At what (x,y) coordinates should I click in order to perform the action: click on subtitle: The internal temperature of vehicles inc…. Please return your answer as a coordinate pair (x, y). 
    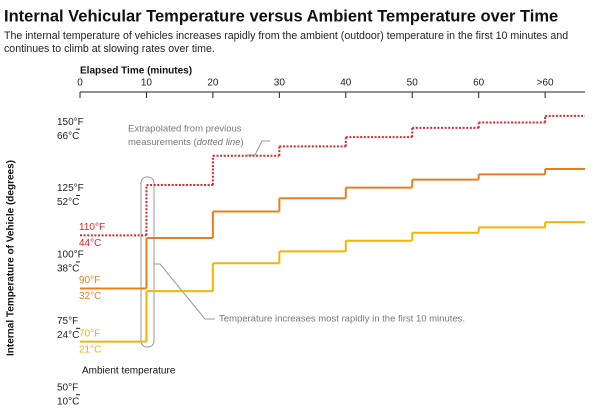
    Looking at the image, I should click on (286, 36).